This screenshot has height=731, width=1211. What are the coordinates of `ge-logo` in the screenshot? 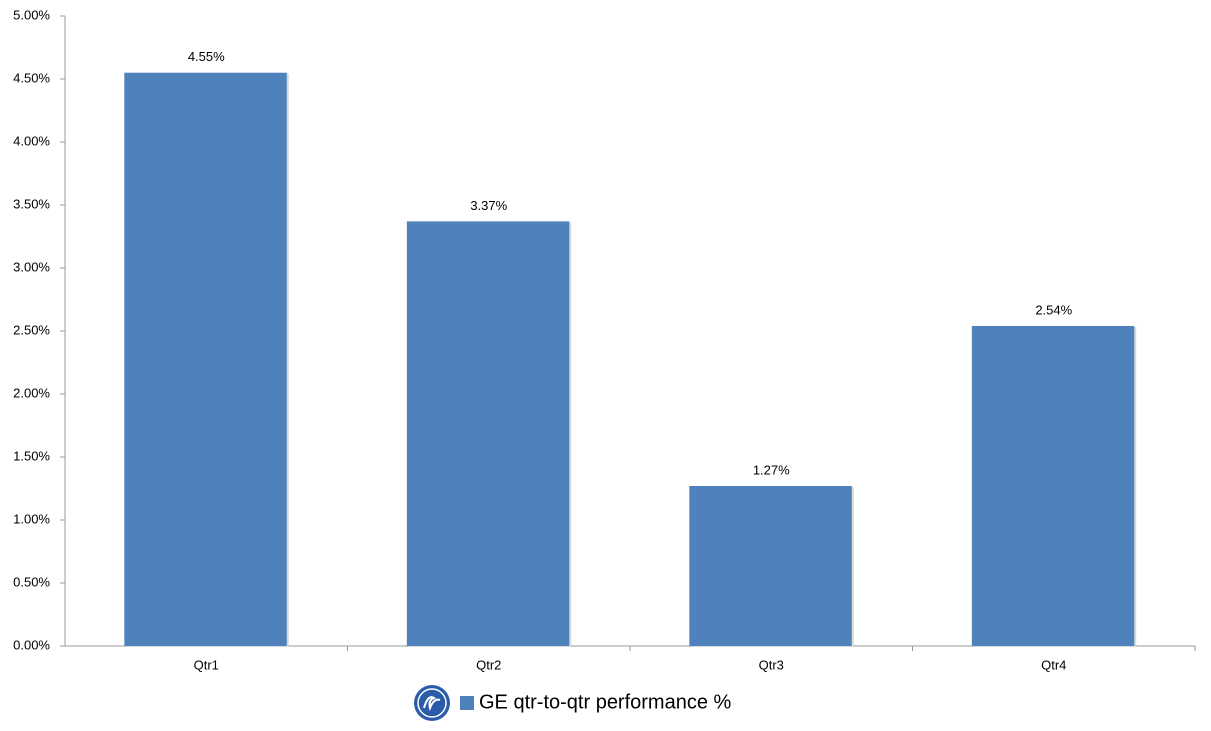 It's located at (432, 703).